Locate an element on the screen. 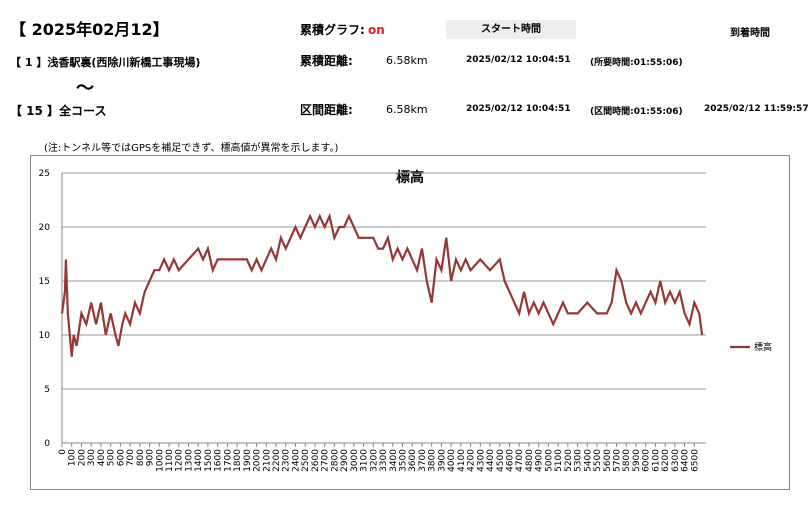  x-tick-label: 3000 is located at coordinates (355, 460).